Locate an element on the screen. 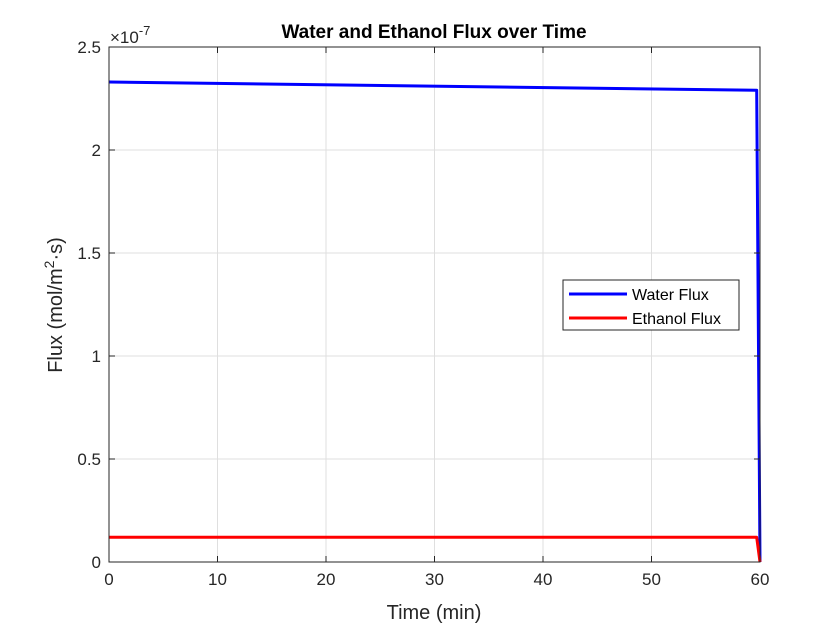 The width and height of the screenshot is (840, 630). x-tick-label: 60 is located at coordinates (760, 579).